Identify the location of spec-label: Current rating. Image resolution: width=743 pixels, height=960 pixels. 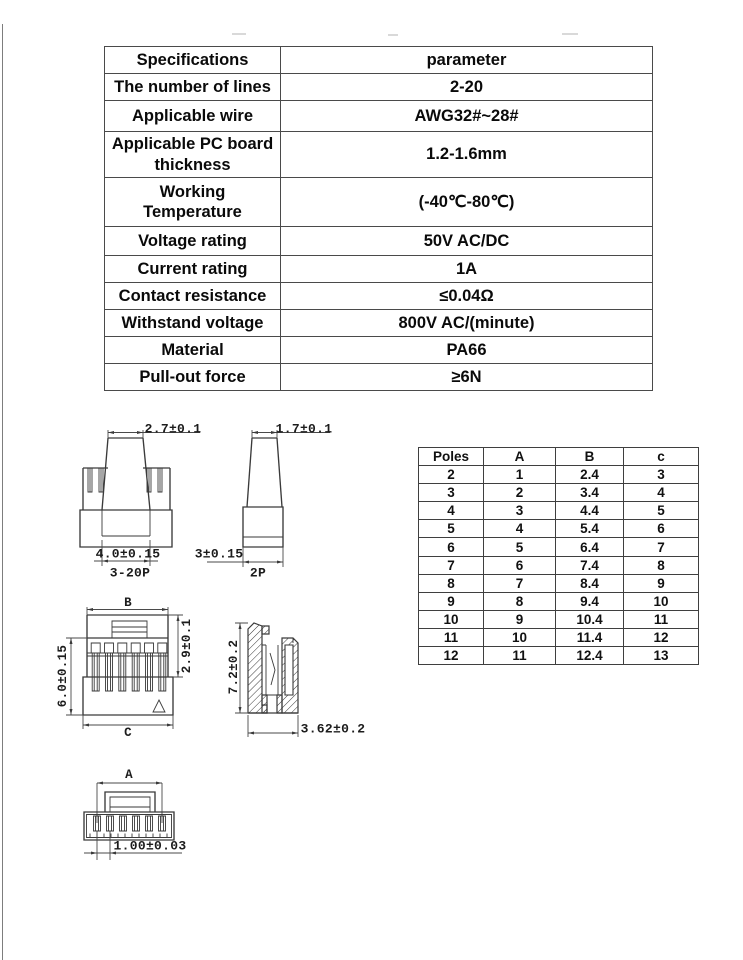
(192, 269).